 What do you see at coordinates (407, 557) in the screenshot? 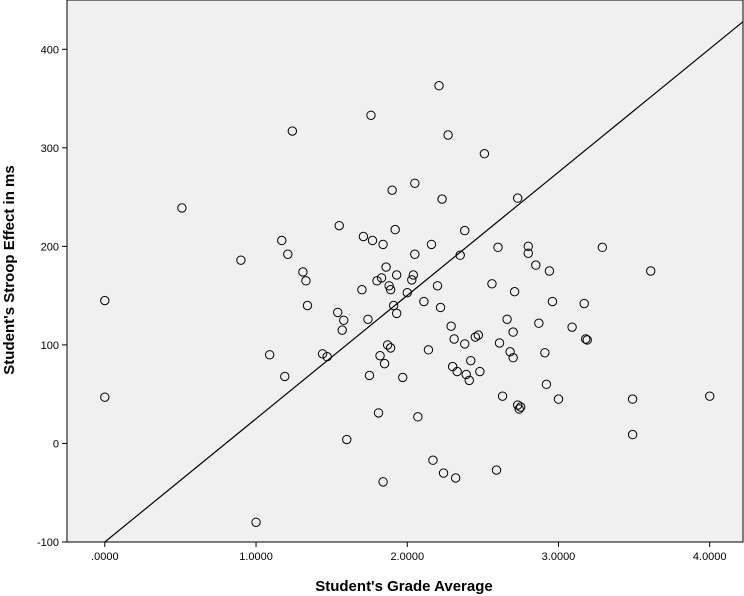
I see `x-tick-label: 2.0000` at bounding box center [407, 557].